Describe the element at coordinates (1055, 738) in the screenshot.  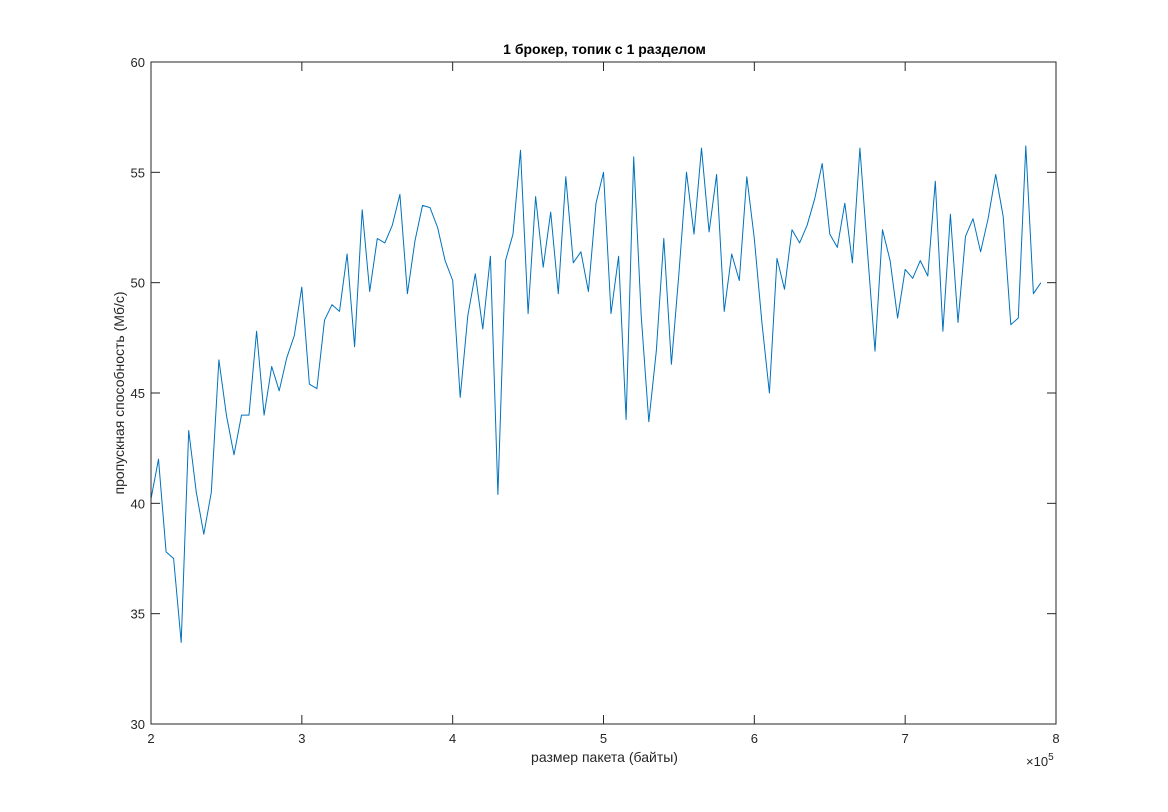
I see `x-tick-label: 8` at that location.